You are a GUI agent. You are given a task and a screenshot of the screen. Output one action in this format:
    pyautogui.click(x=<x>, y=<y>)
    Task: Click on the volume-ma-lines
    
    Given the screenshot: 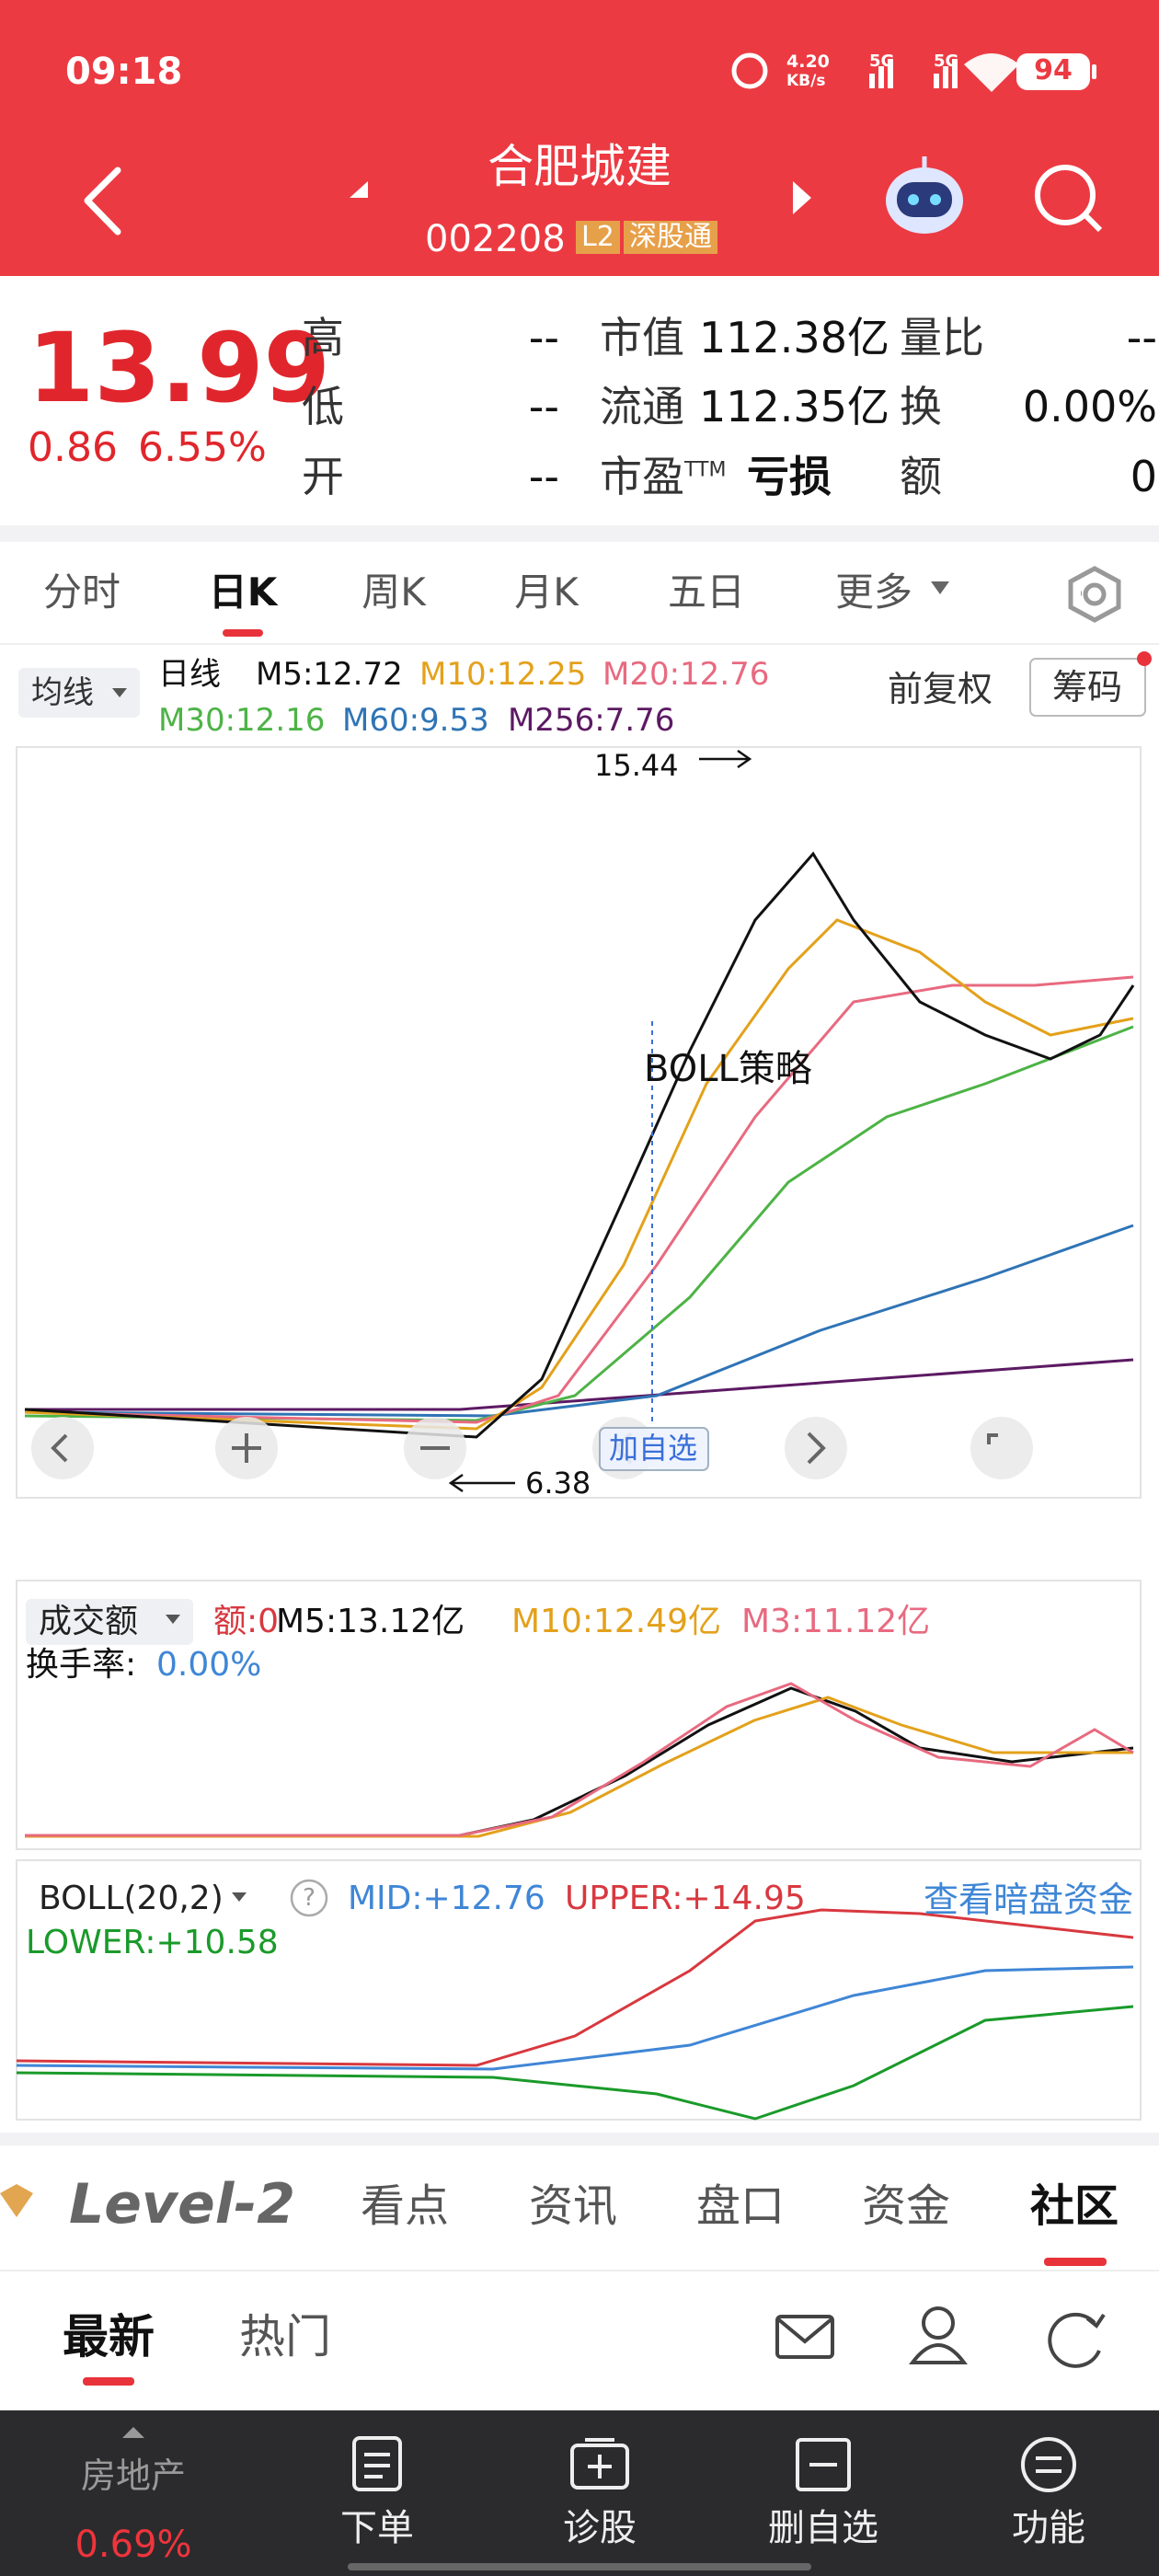 What is the action you would take?
    pyautogui.click(x=579, y=1760)
    